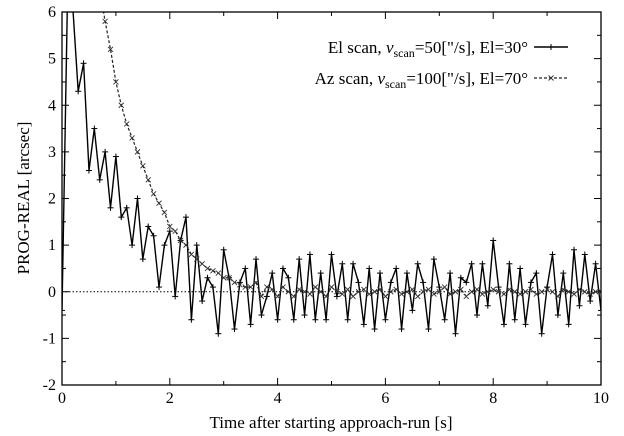  I want to click on y-tick-label: -2, so click(49, 385).